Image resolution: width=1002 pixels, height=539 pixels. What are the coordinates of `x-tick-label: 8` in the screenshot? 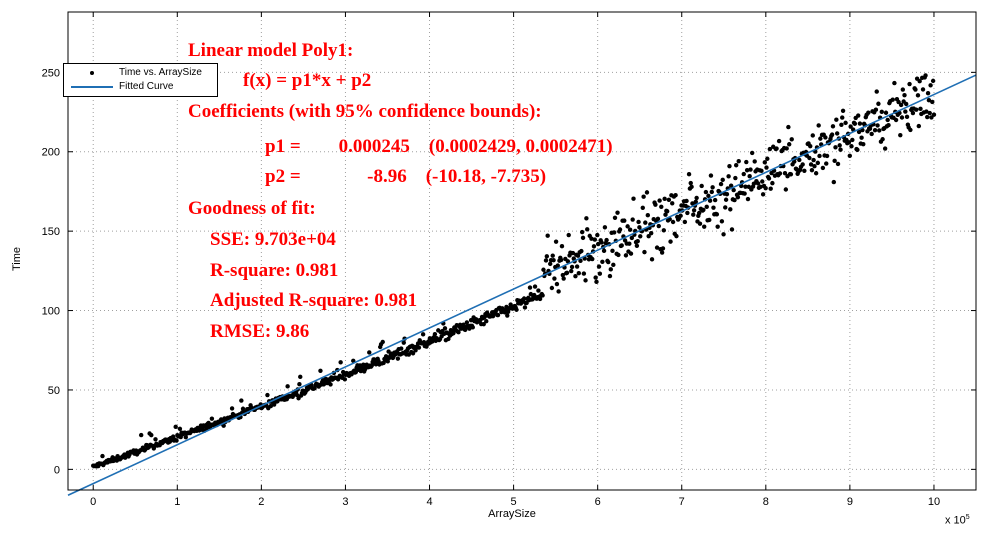 It's located at (766, 502).